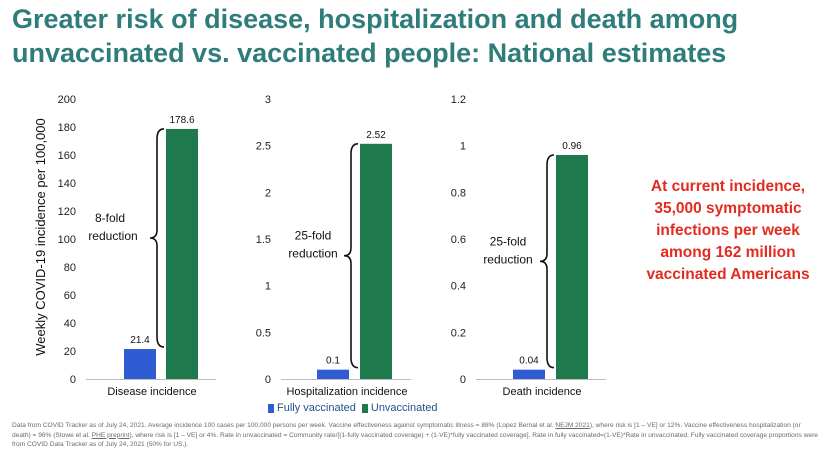 This screenshot has height=453, width=830. What do you see at coordinates (376, 135) in the screenshot?
I see `bar-value-label: 2.52` at bounding box center [376, 135].